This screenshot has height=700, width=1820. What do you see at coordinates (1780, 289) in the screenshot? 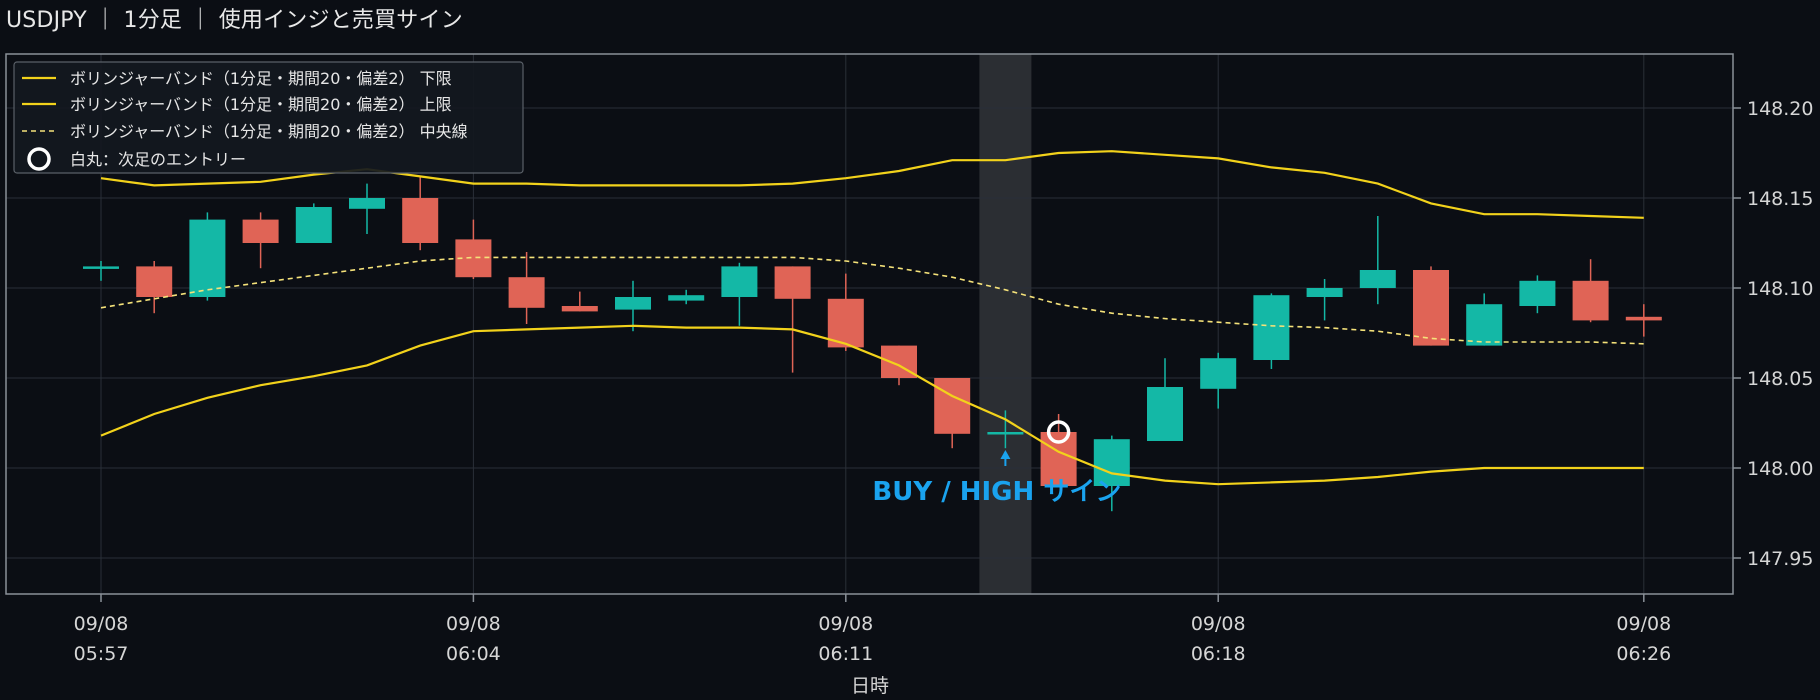
I see `y-tick-label: 148.10` at bounding box center [1780, 289].